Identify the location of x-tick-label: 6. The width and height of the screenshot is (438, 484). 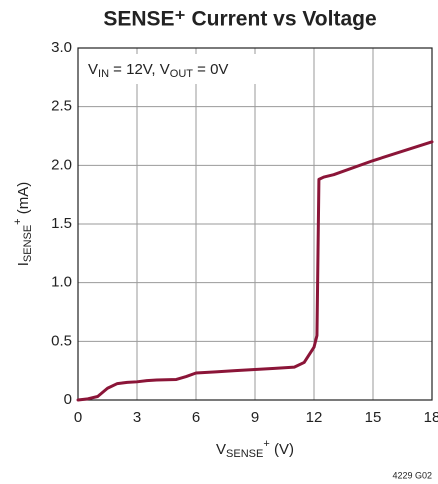
(196, 417).